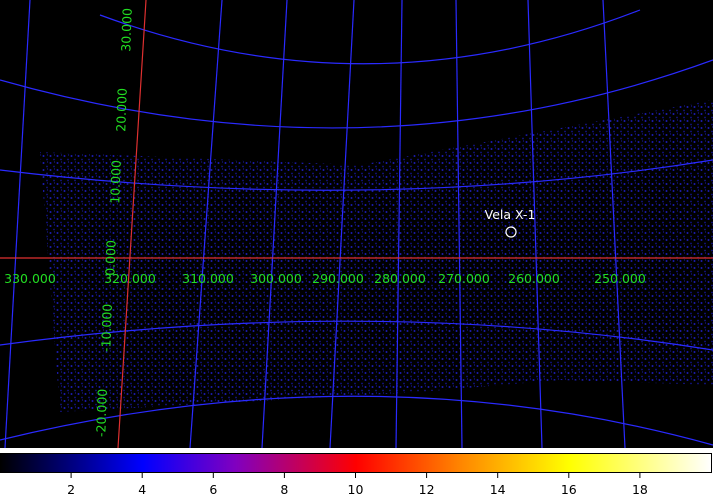  I want to click on colorbar-tick-label: 8, so click(284, 489).